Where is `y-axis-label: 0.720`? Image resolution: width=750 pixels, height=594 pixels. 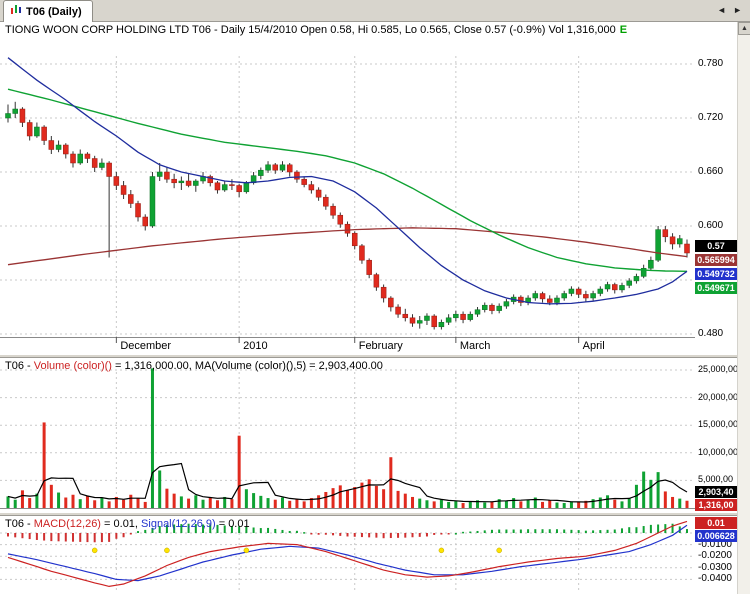
y-axis-label: 0.720 is located at coordinates (711, 117).